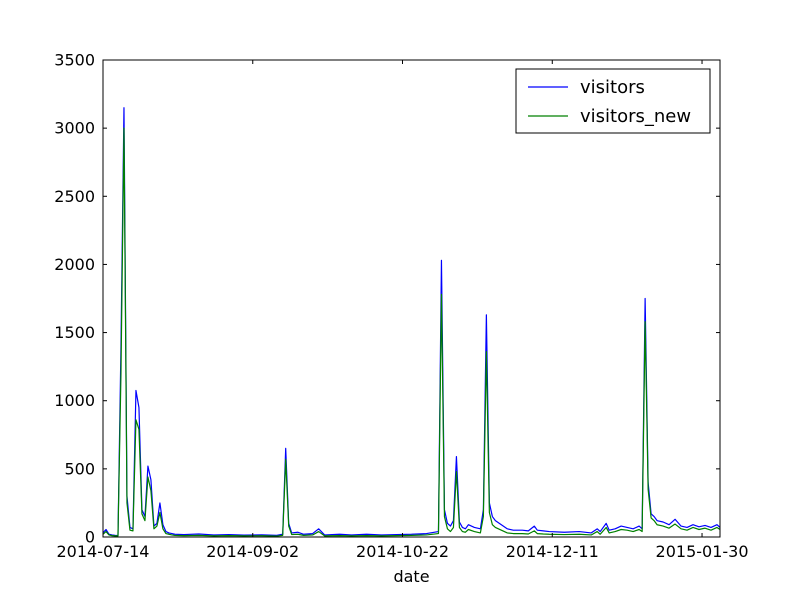 This screenshot has height=597, width=800. What do you see at coordinates (74, 400) in the screenshot?
I see `y-tick-label: 1000` at bounding box center [74, 400].